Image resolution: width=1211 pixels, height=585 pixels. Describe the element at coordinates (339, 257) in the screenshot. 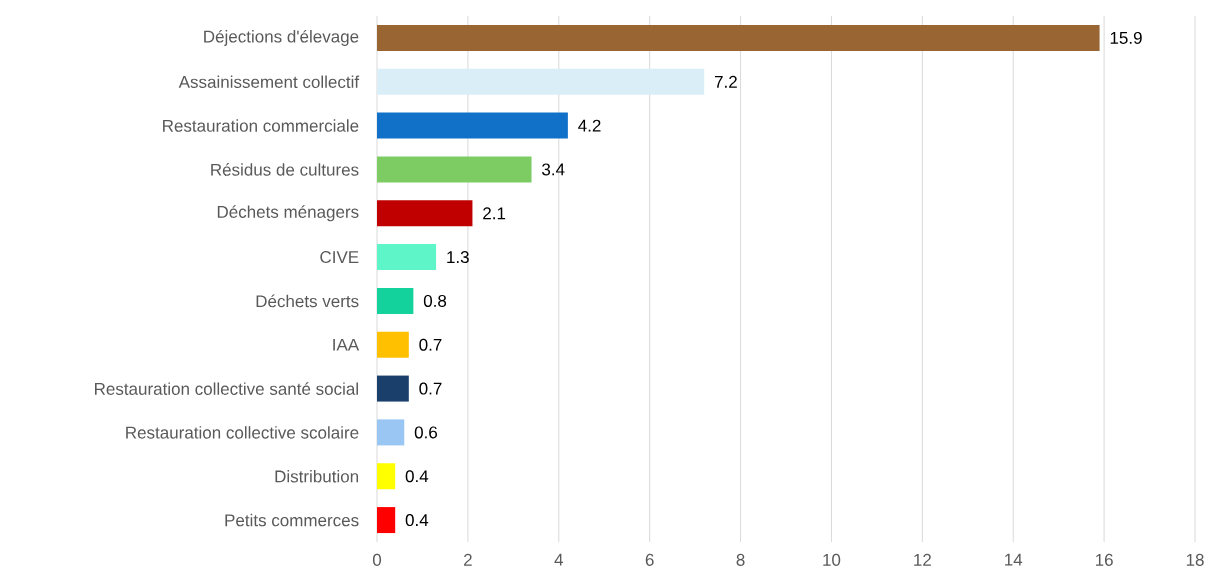

I see `y-tick-label: CIVE` at that location.